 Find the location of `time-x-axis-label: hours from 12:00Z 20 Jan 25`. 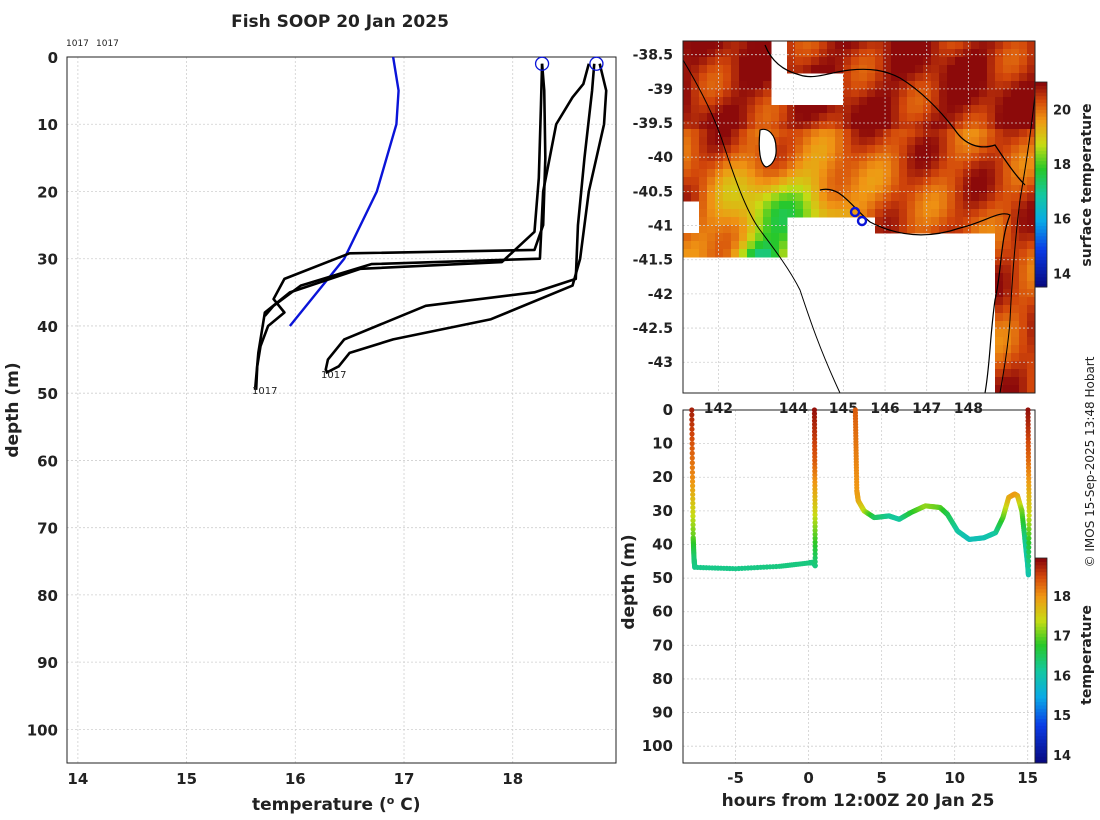

time-x-axis-label: hours from 12:00Z 20 Jan 25 is located at coordinates (858, 801).